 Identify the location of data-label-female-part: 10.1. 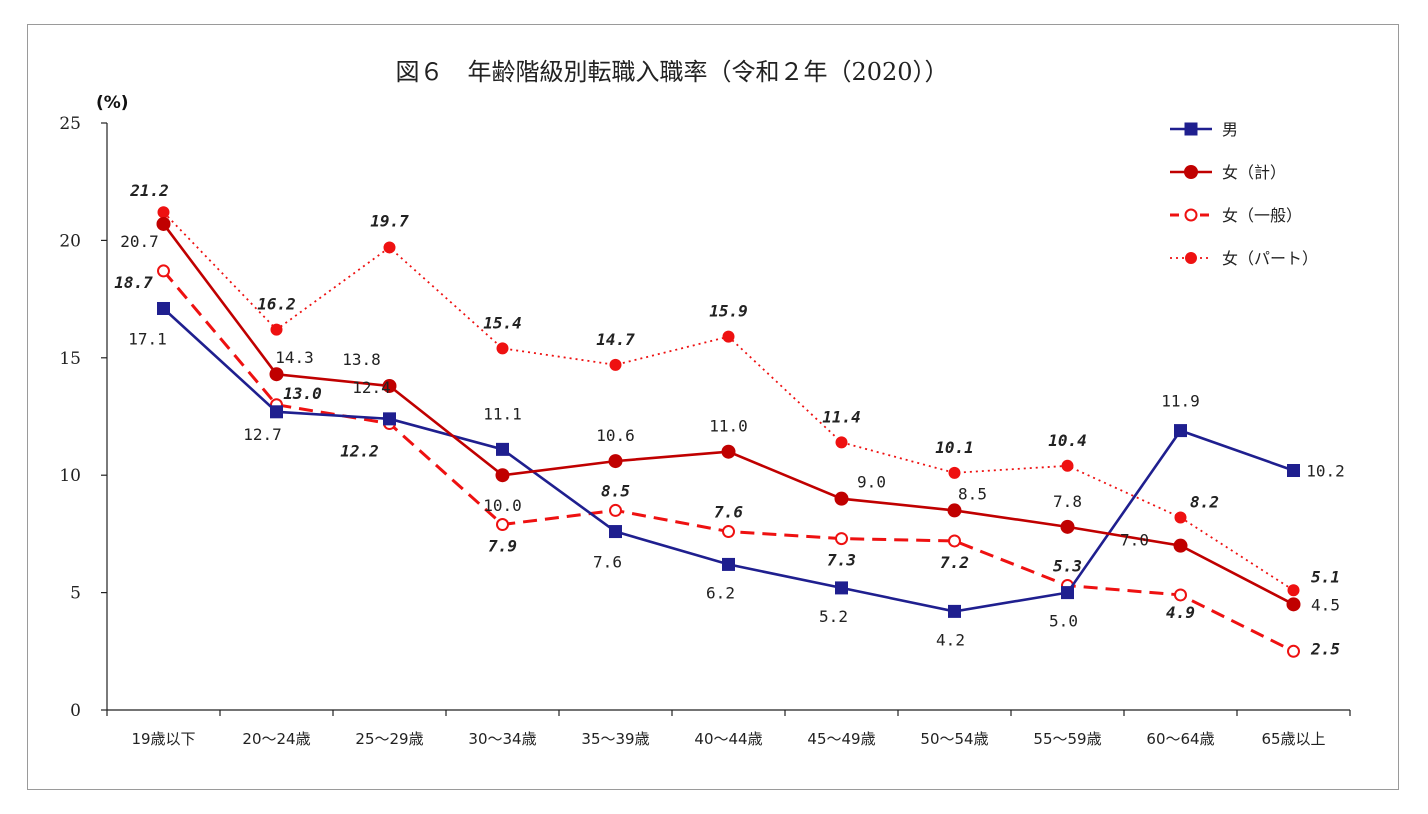
(954, 447).